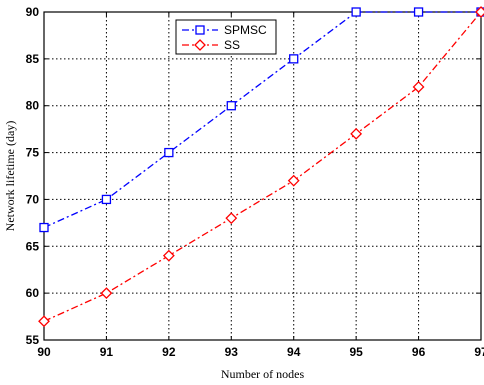 This screenshot has width=484, height=385. What do you see at coordinates (169, 352) in the screenshot?
I see `x-tick-label: 92` at bounding box center [169, 352].